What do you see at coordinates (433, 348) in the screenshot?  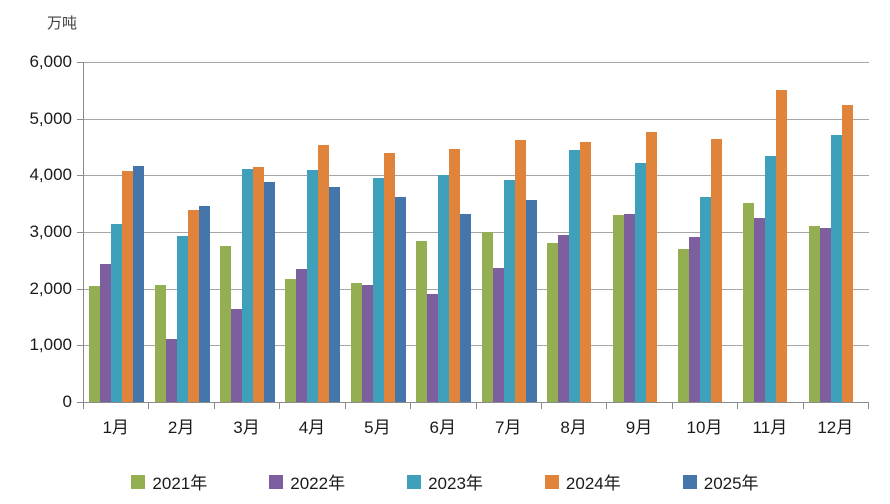 I see `bar-2022年-6月` at bounding box center [433, 348].